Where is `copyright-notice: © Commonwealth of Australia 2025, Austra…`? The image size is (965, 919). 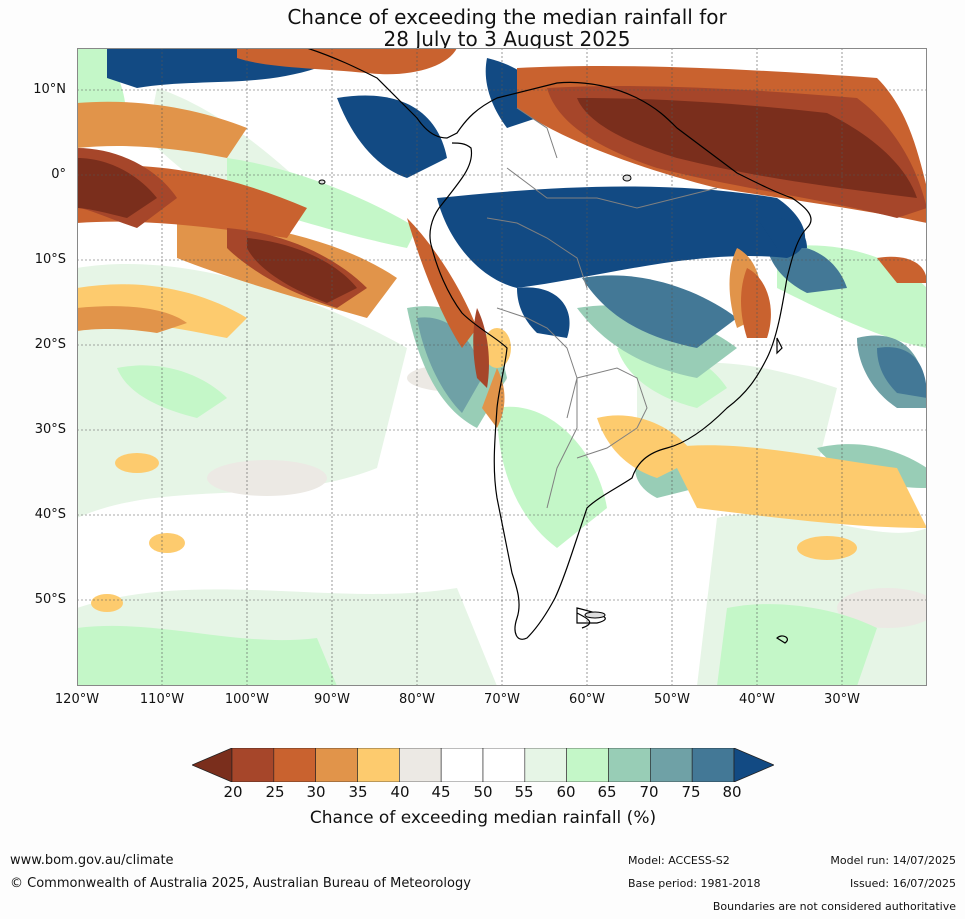 copyright-notice: © Commonwealth of Australia 2025, Austra… is located at coordinates (240, 883).